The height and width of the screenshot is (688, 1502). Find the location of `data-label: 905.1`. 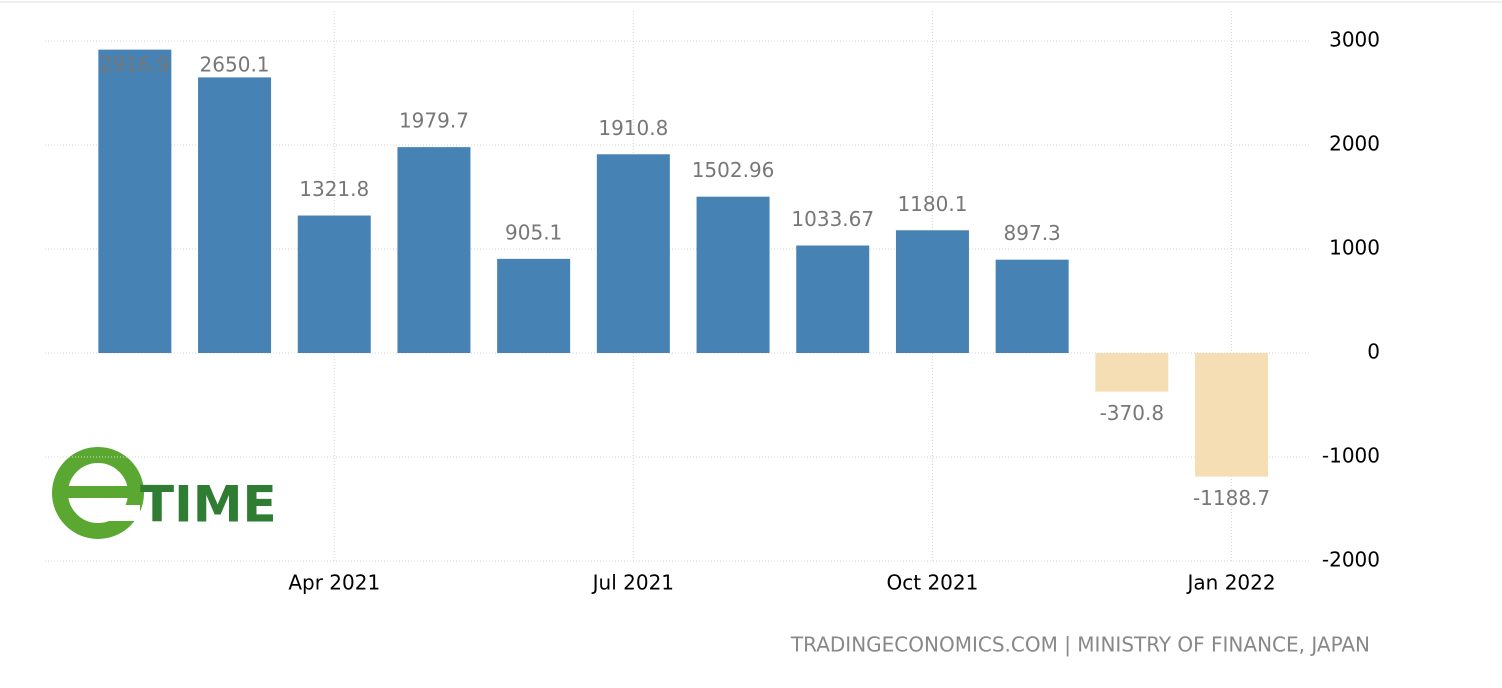

data-label: 905.1 is located at coordinates (533, 232).